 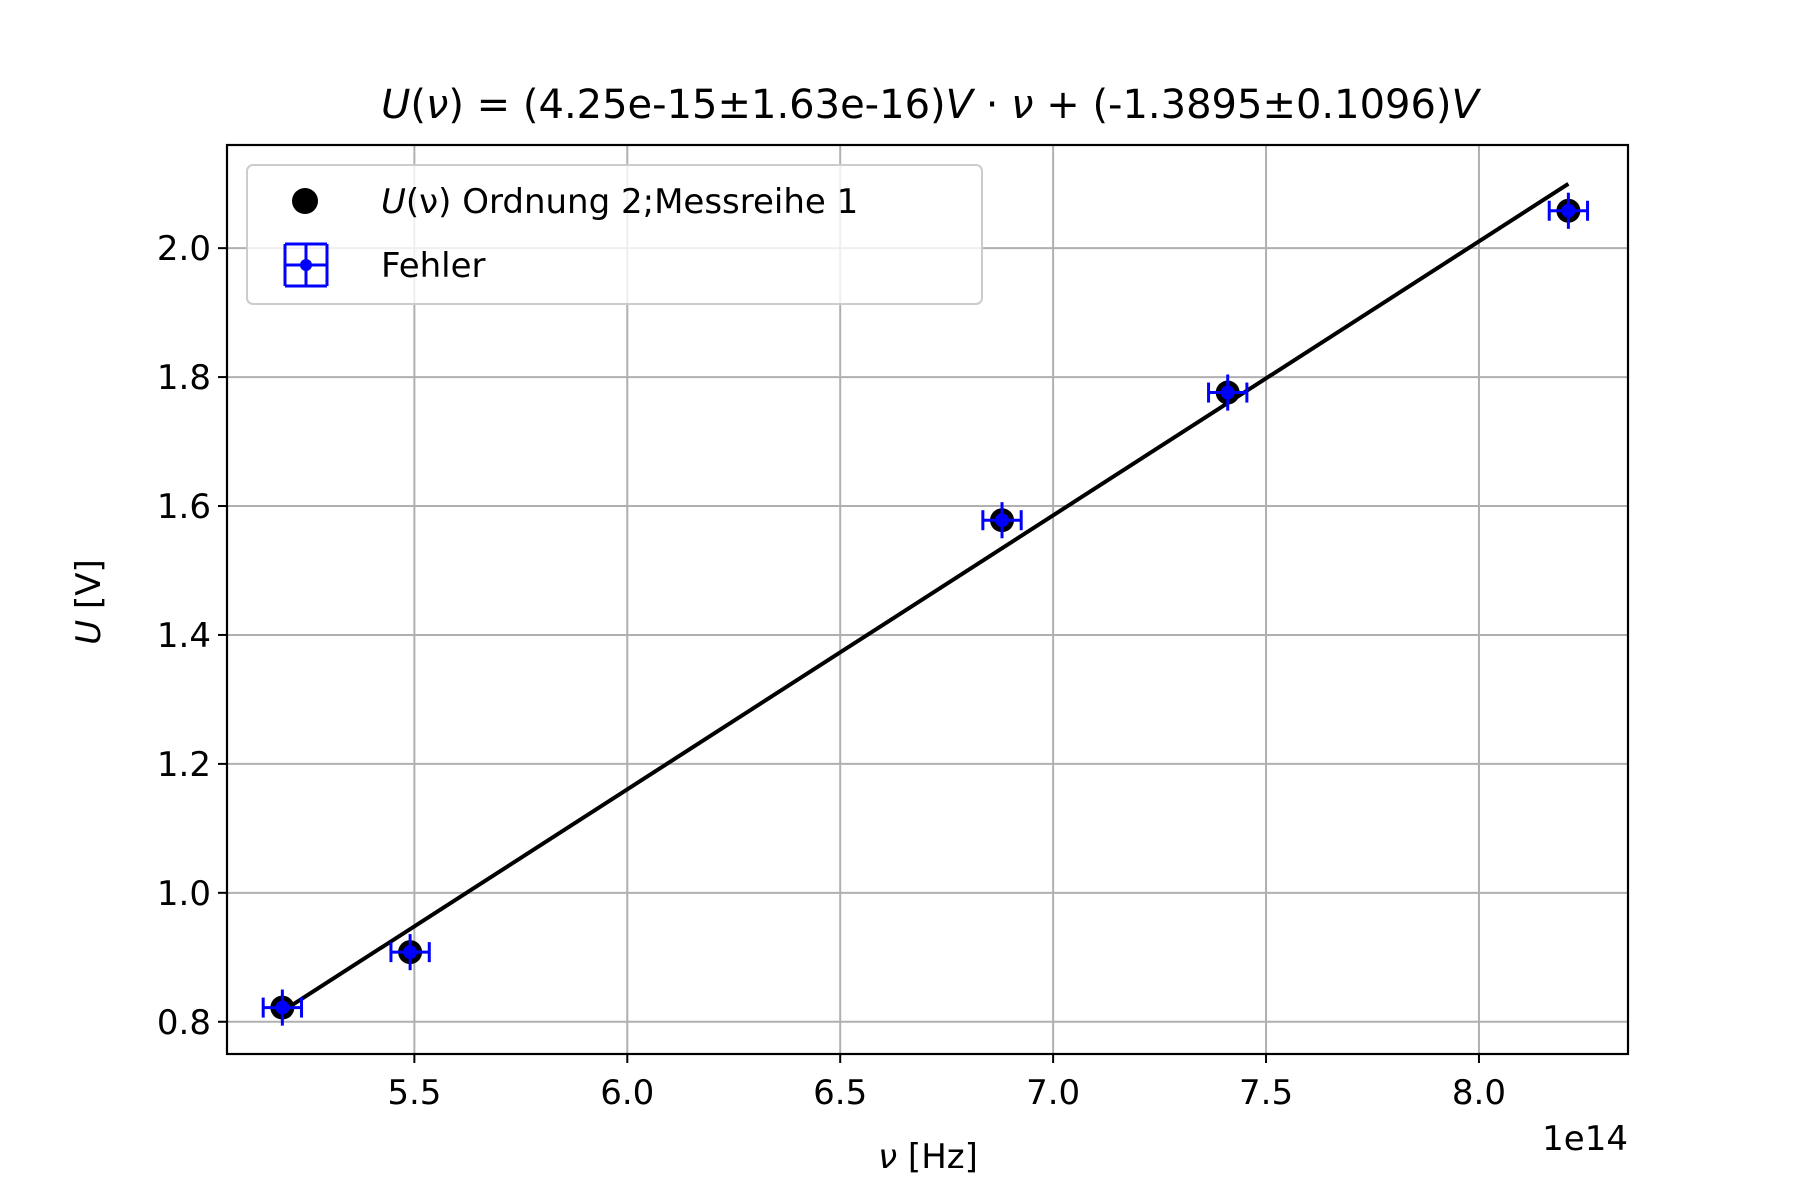 I want to click on y-tick-label: 1.2, so click(x=184, y=765).